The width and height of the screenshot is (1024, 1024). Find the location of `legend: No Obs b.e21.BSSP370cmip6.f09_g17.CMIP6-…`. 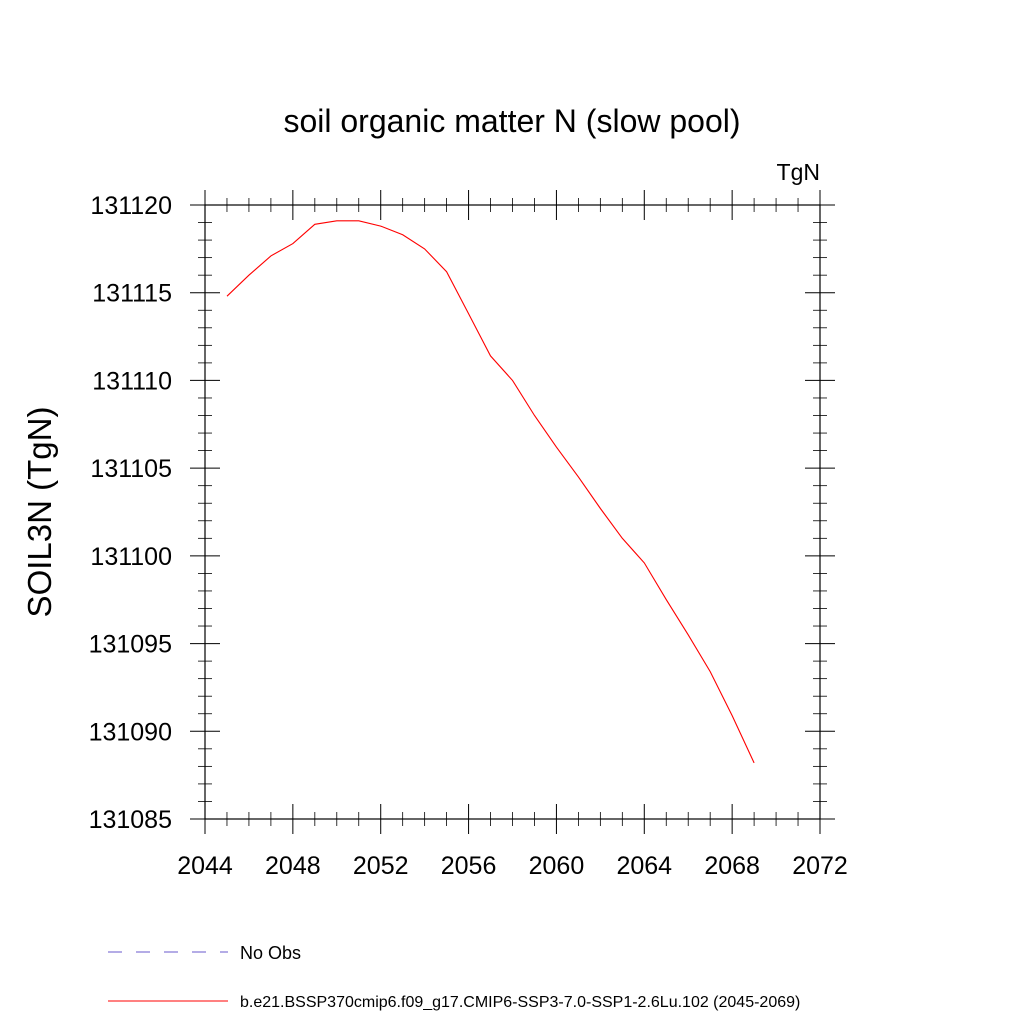

legend: No Obs b.e21.BSSP370cmip6.f09_g17.CMIP6-… is located at coordinates (454, 977).